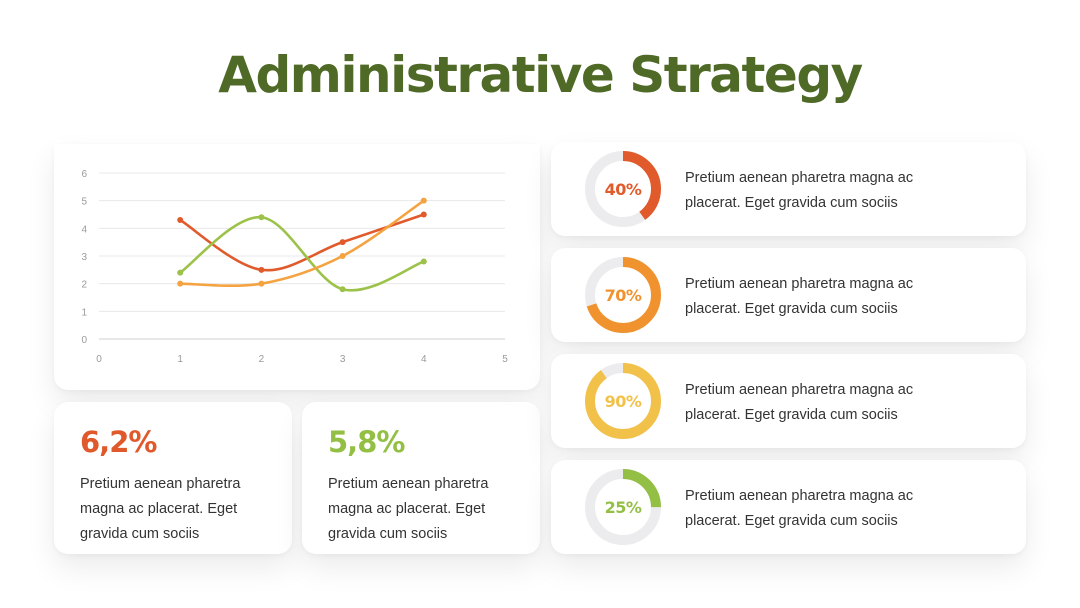  I want to click on y-tick-label-2: 2, so click(84, 285).